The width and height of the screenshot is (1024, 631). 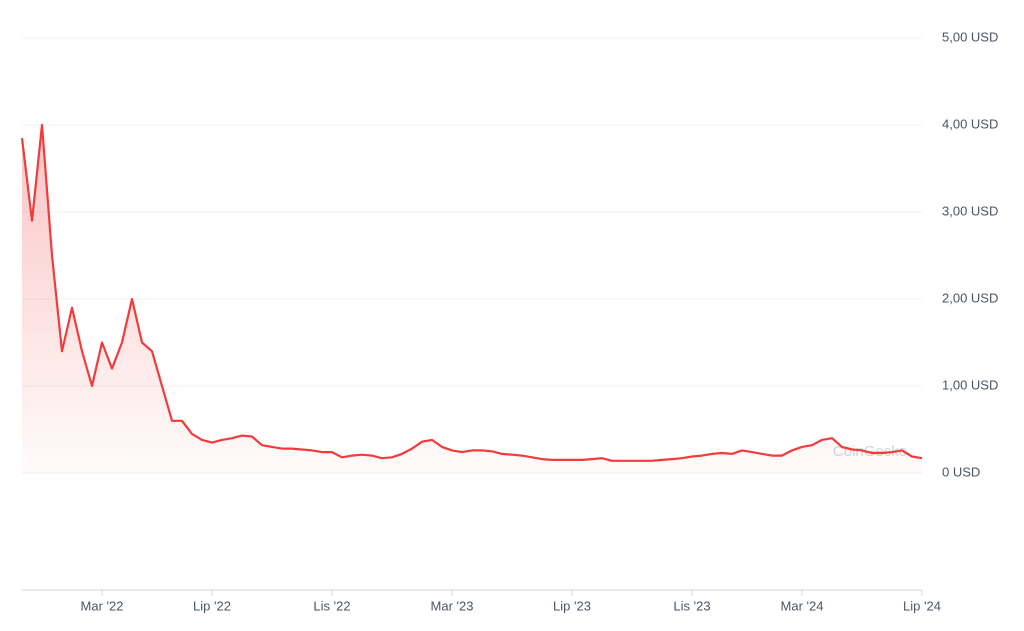 I want to click on y-tick-label: 5,00 USD, so click(x=970, y=36).